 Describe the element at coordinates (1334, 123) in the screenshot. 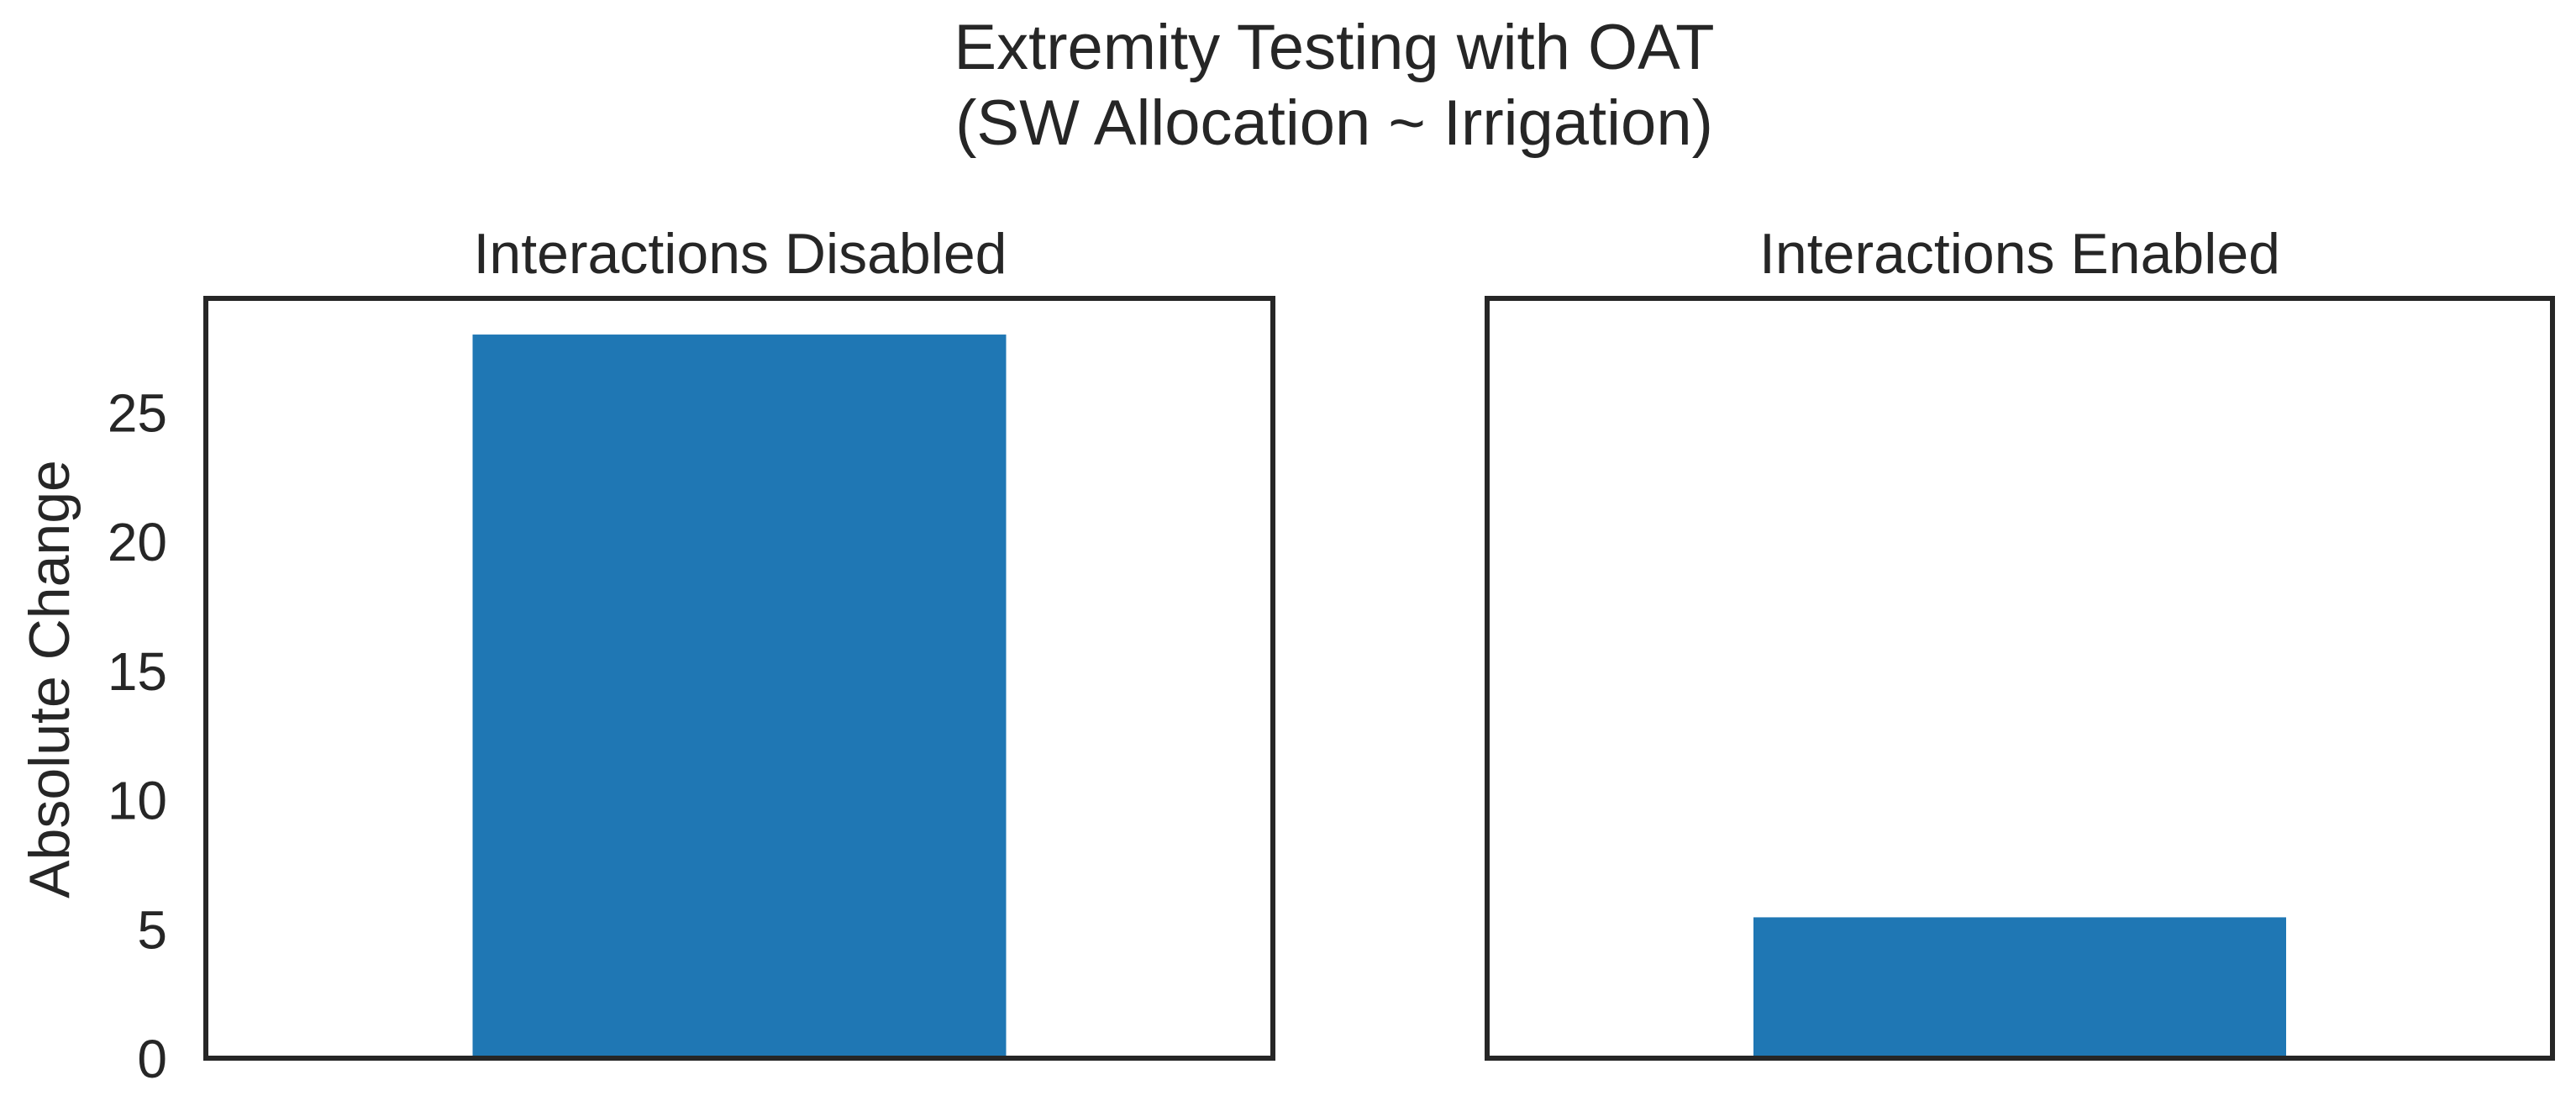

I see `figure-title-line2: (SW Allocation ~ Irrigation)` at that location.